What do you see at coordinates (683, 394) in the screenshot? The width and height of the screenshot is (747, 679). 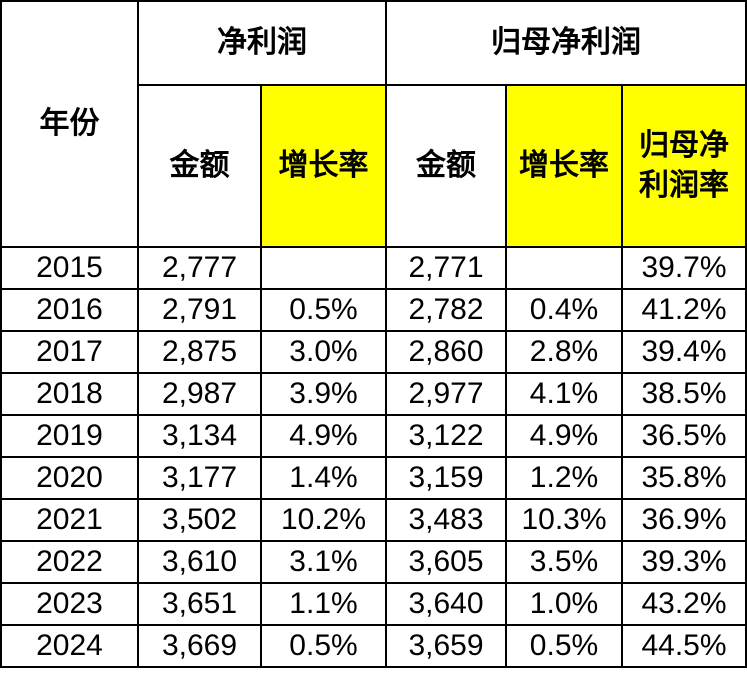 I see `value-cell: 38.5%` at bounding box center [683, 394].